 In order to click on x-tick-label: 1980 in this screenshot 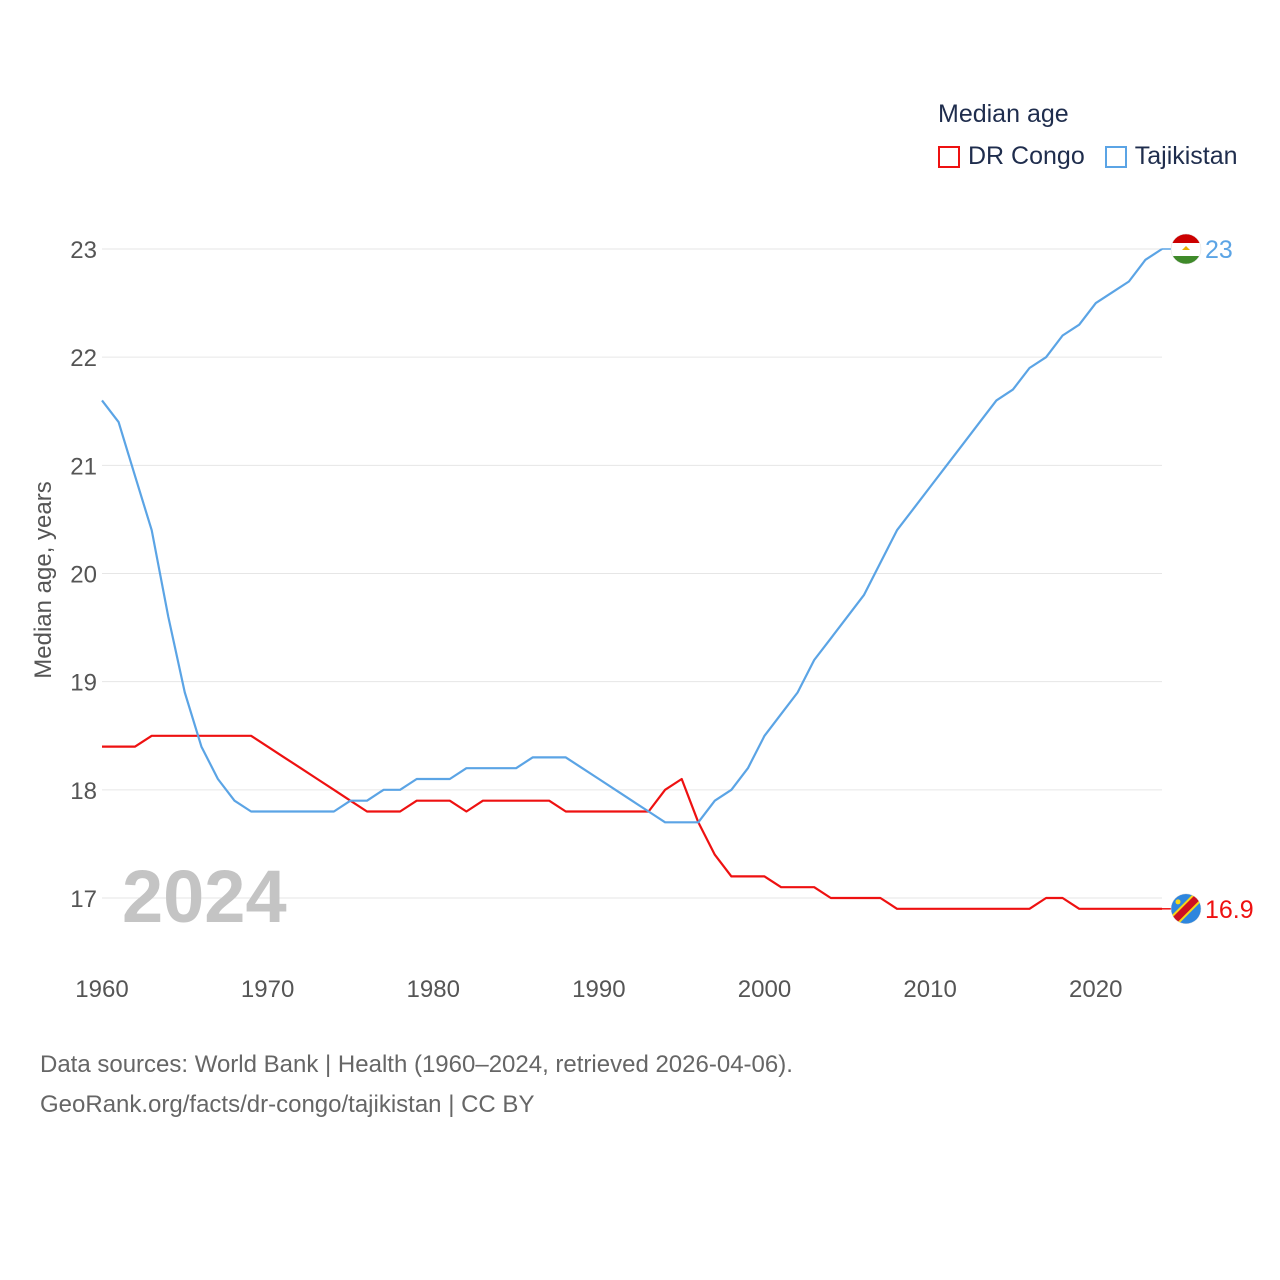, I will do `click(433, 989)`.